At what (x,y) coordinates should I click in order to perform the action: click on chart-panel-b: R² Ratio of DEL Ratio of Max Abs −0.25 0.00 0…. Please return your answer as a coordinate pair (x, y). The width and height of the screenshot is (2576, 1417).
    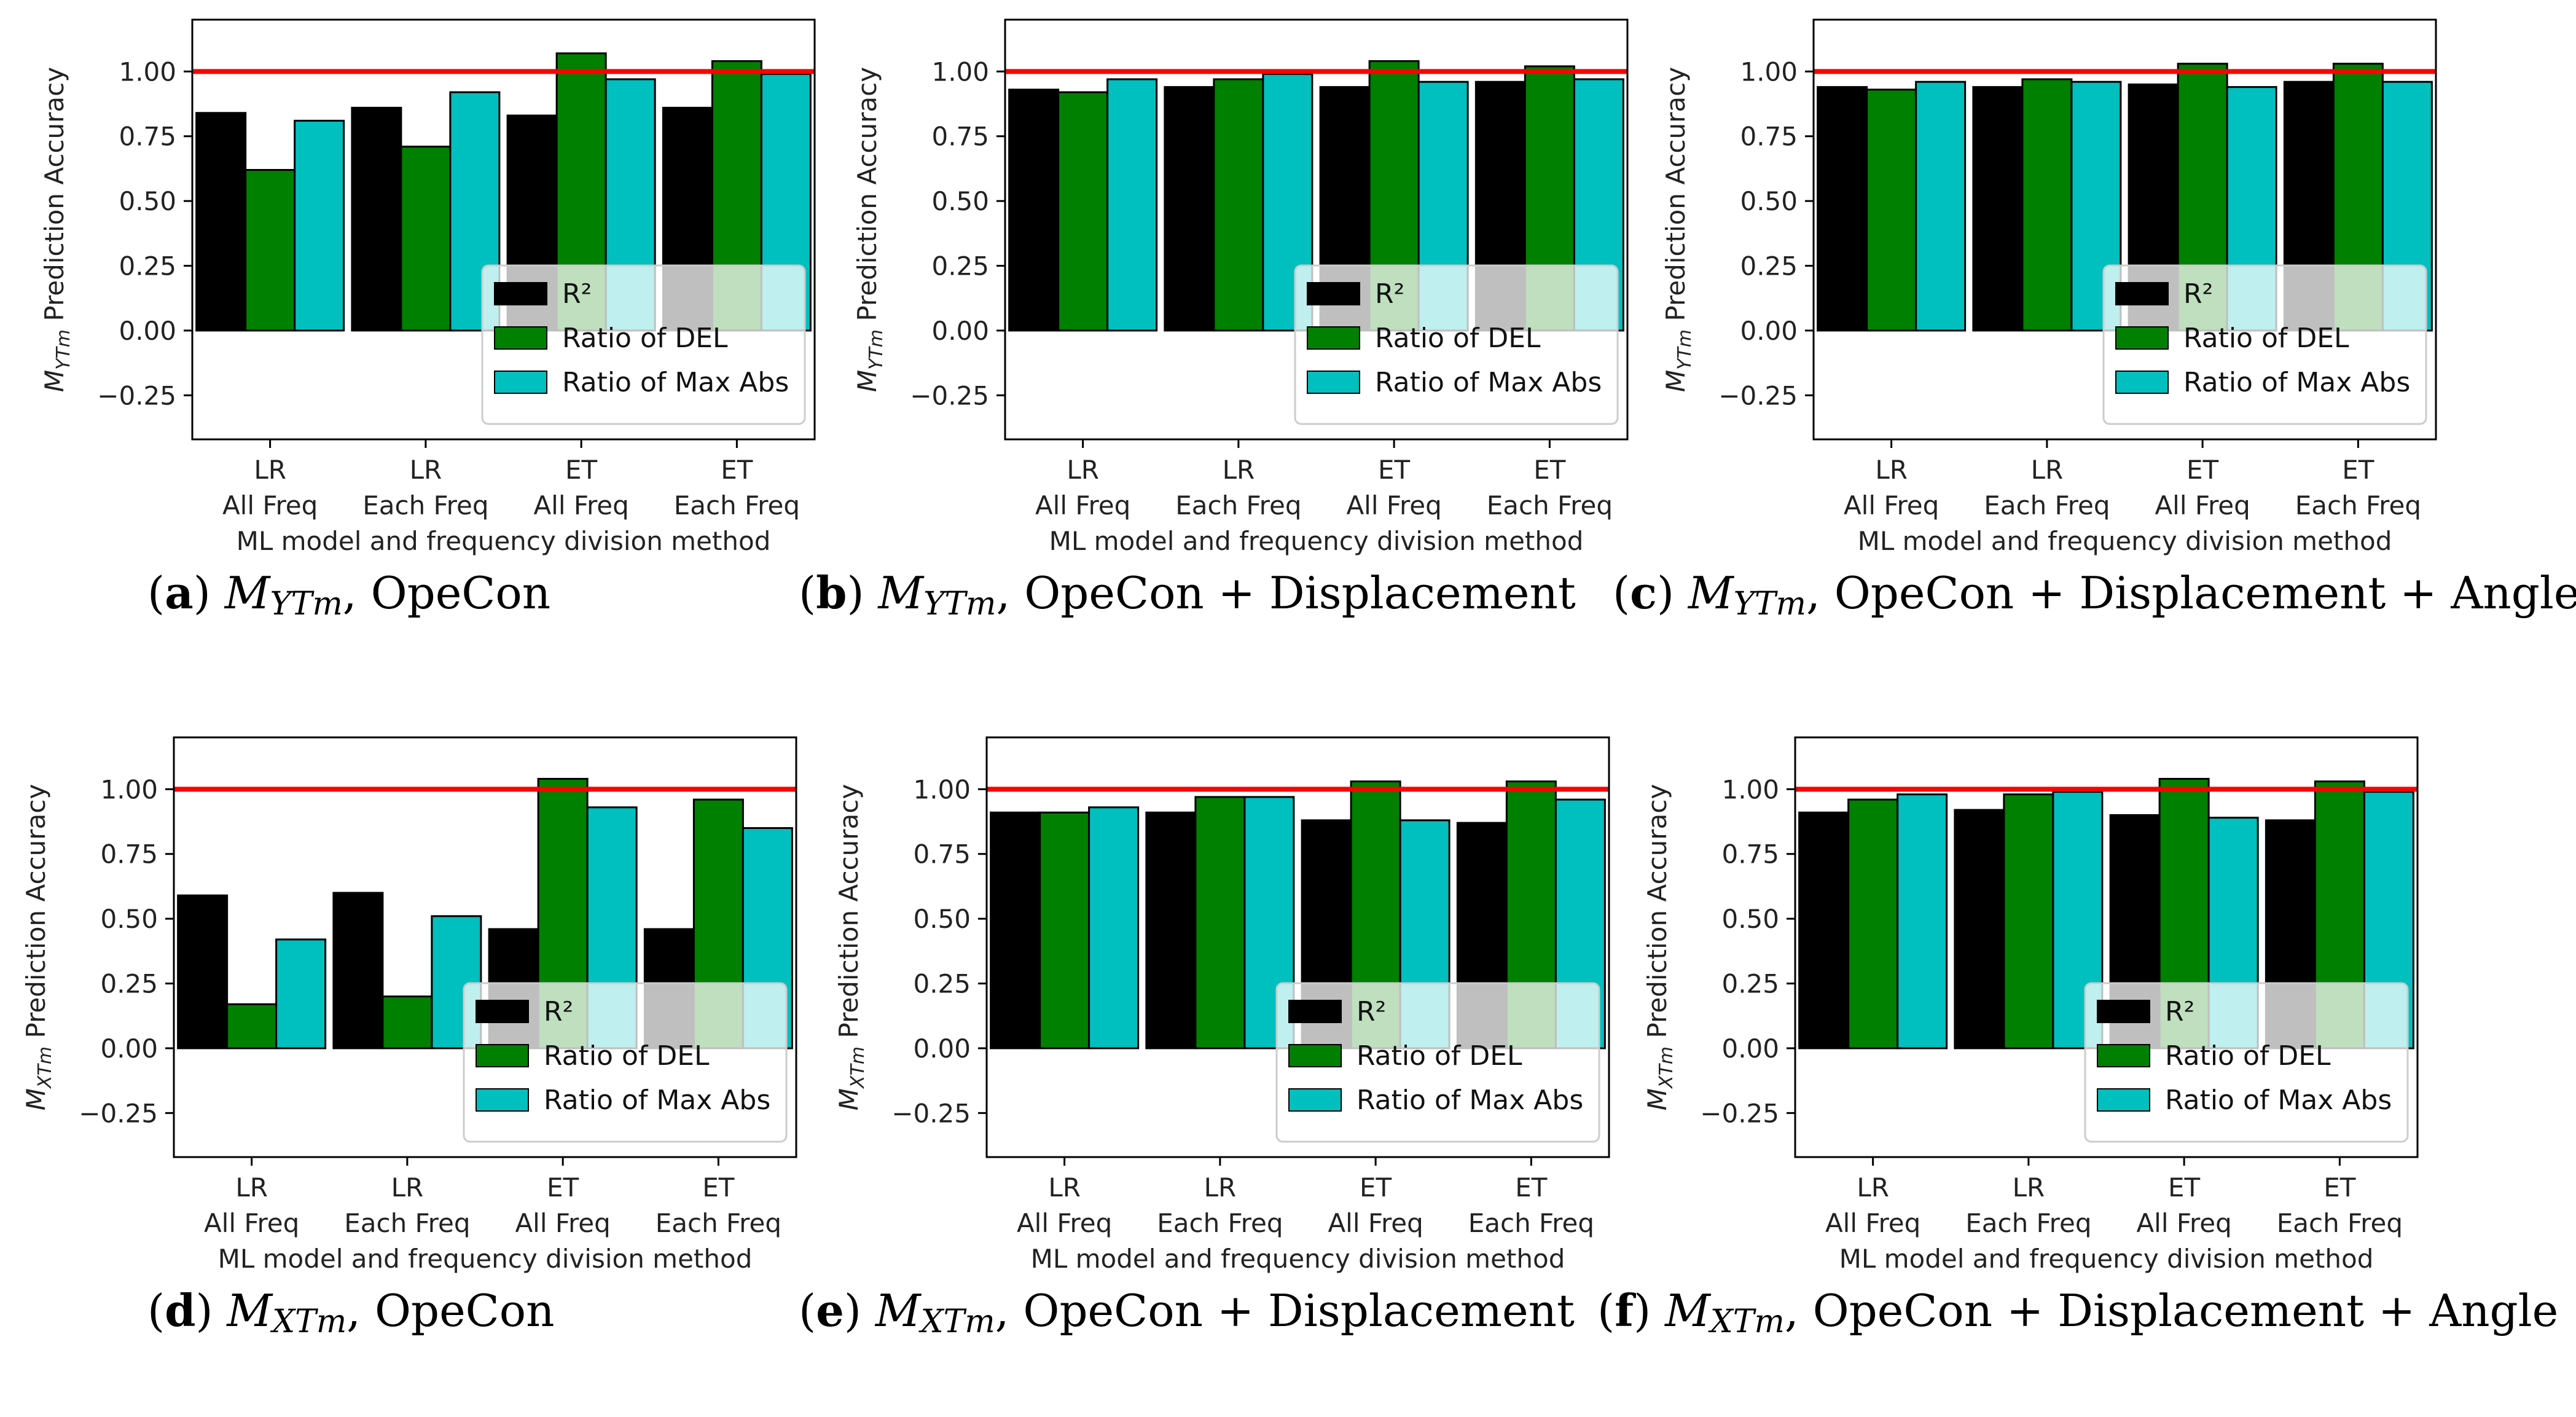
    Looking at the image, I should click on (1240, 287).